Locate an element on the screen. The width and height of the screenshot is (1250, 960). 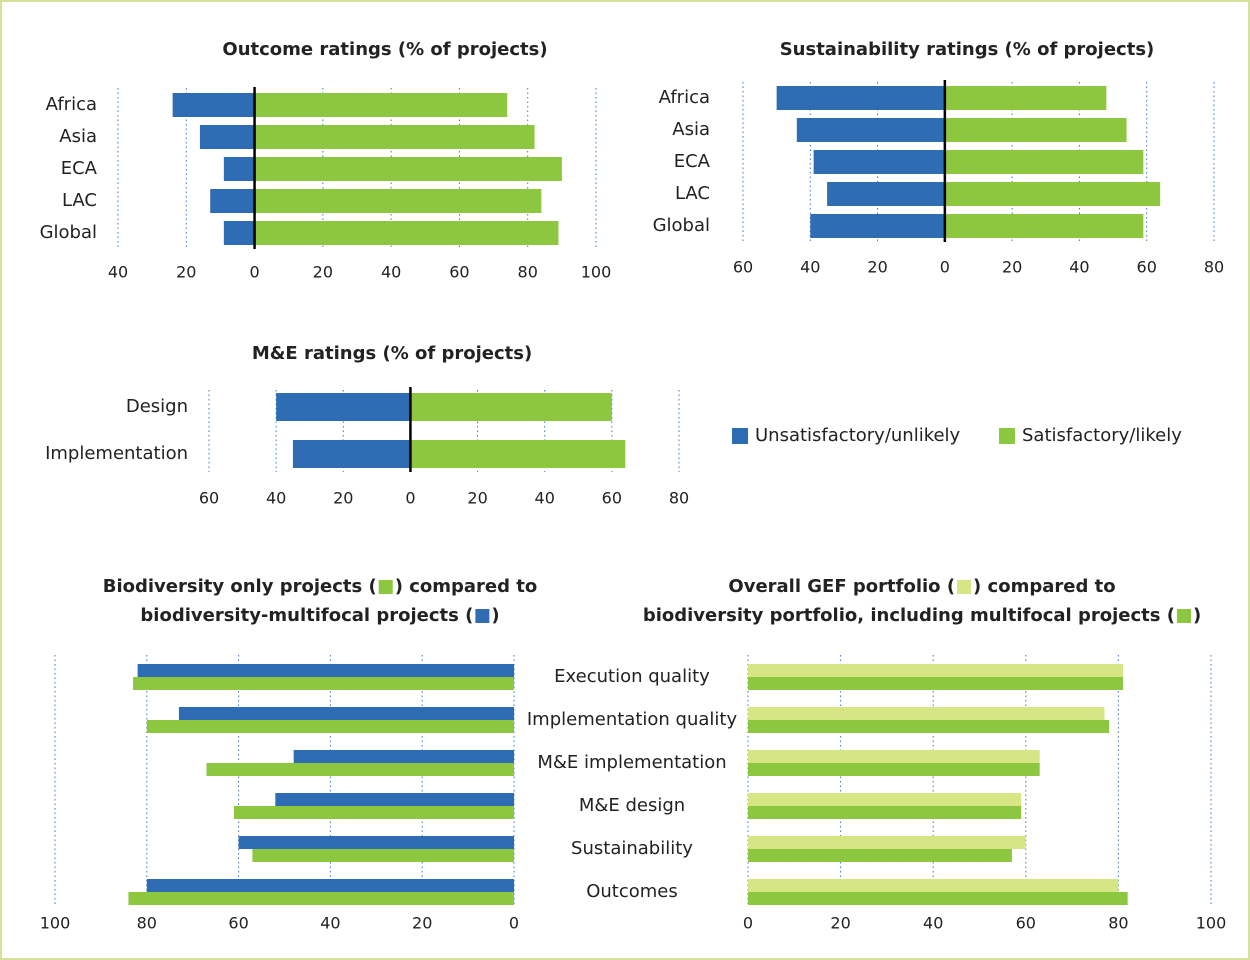
category-label: Design is located at coordinates (157, 406).